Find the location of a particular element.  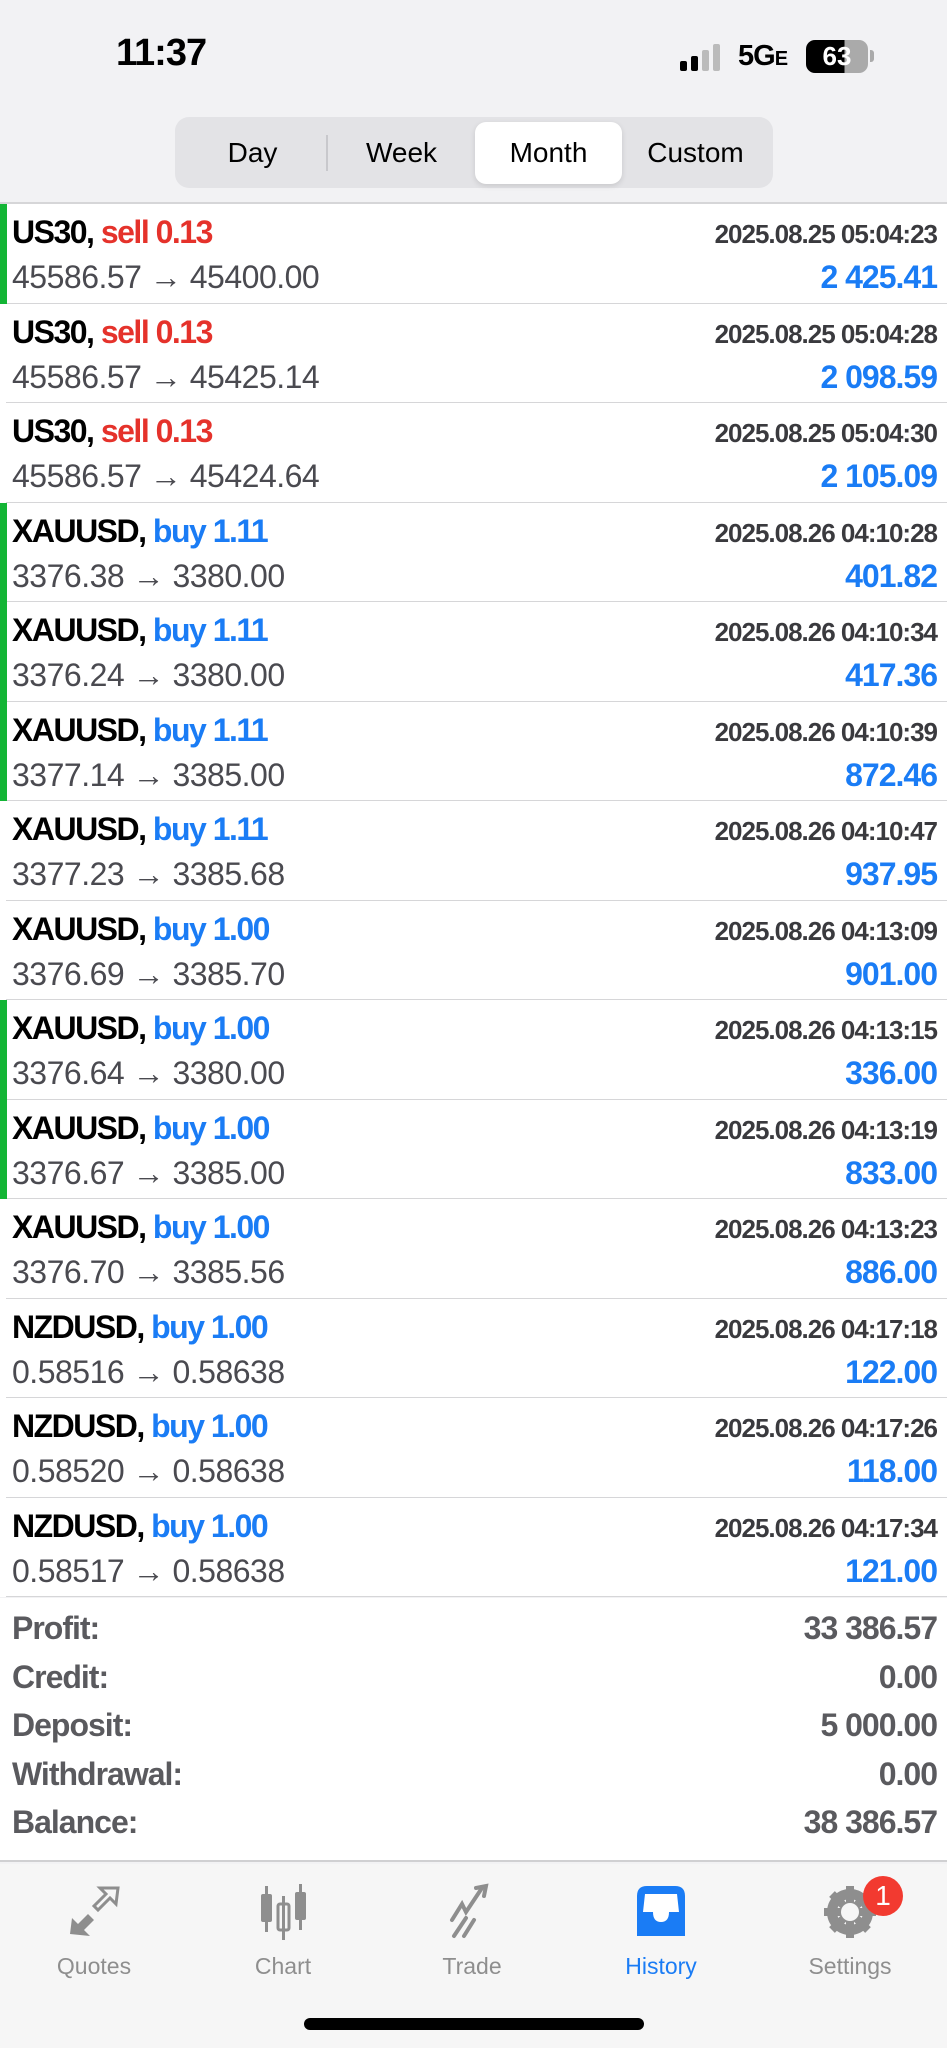

deal-time: 2025.08.26 04:10:28 is located at coordinates (826, 532).